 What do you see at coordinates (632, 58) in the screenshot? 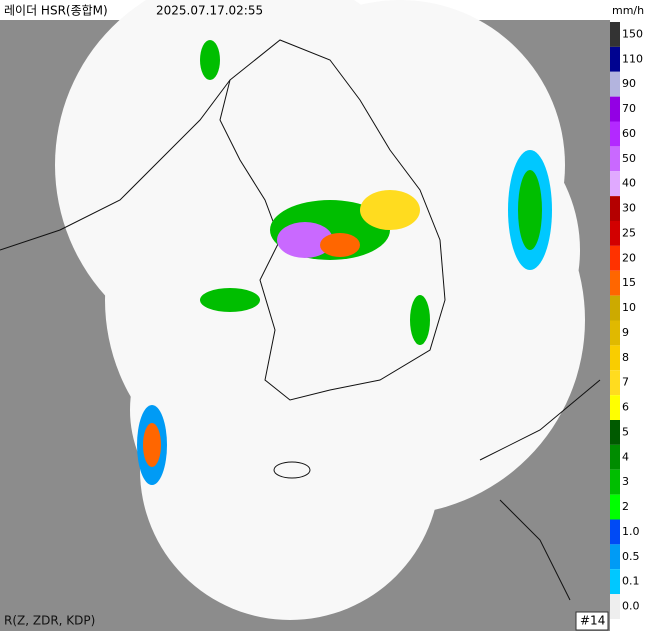
I see `legend-label: 110` at bounding box center [632, 58].